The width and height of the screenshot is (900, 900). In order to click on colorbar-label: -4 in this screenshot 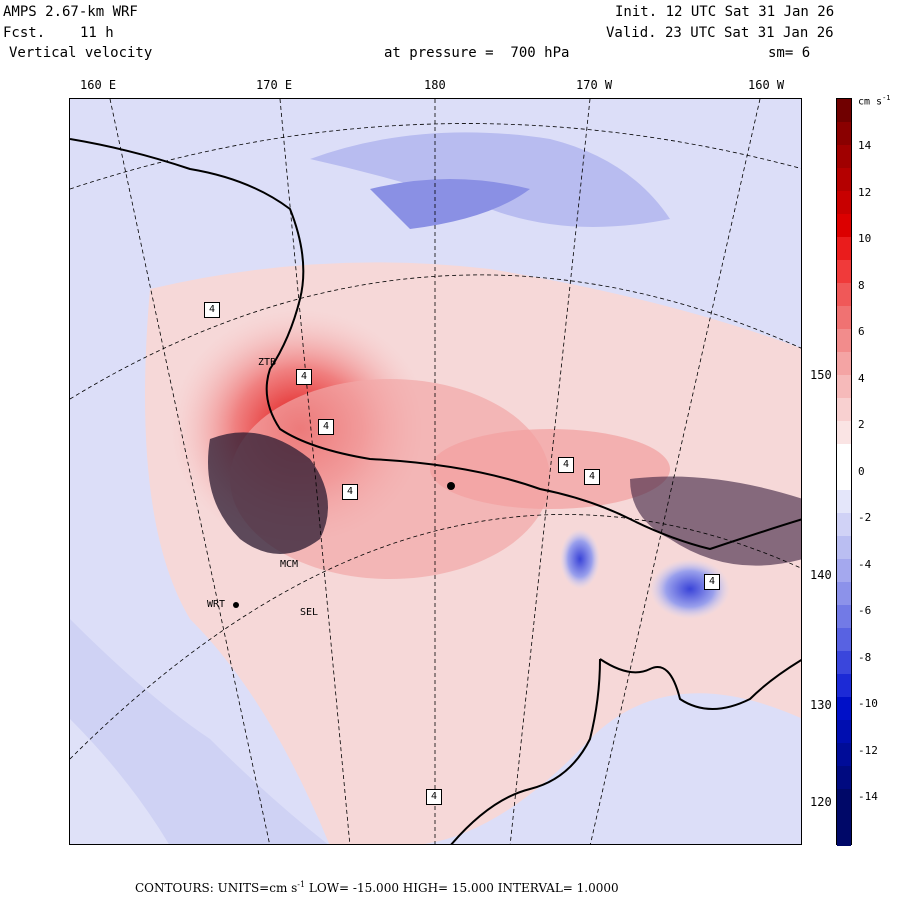, I will do `click(865, 564)`.